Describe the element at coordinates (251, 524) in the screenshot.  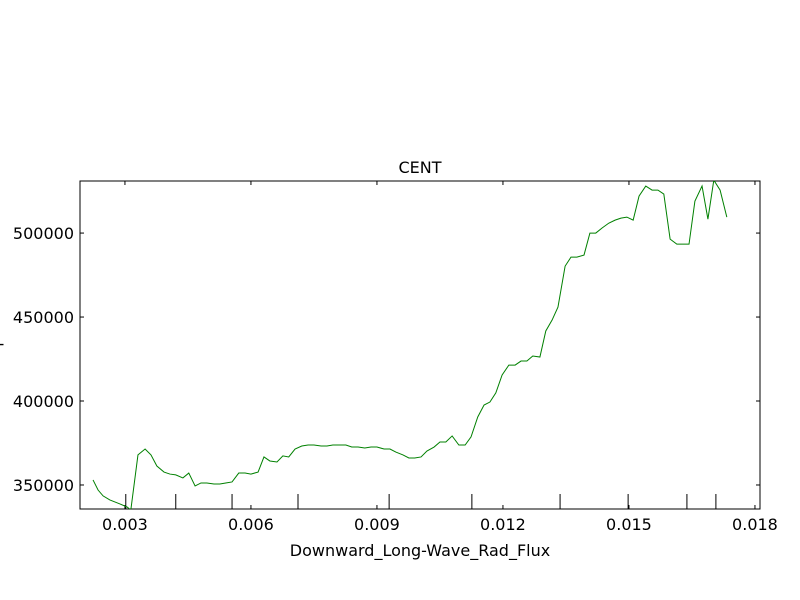
I see `x-tick-label: 0.006` at that location.